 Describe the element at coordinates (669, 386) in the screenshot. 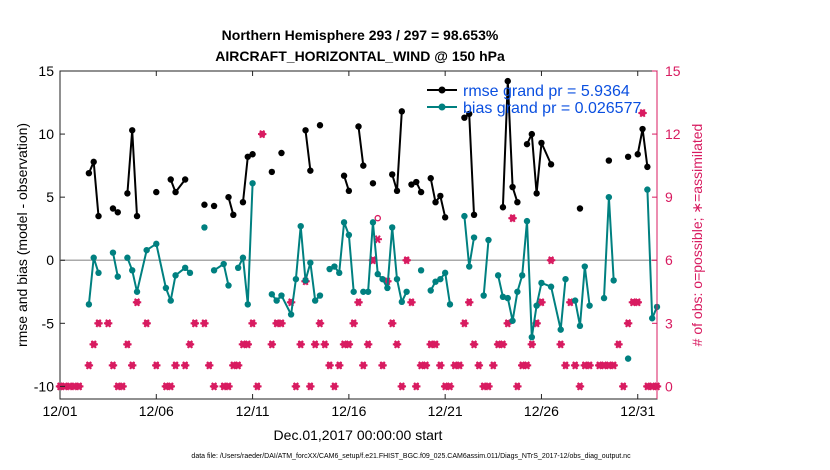

I see `y2-tick-label: 0` at that location.